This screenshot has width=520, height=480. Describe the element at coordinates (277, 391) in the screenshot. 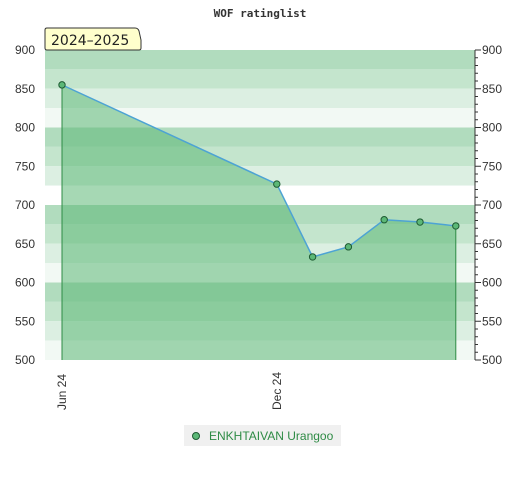

I see `x-tick-label: Dec 24` at that location.